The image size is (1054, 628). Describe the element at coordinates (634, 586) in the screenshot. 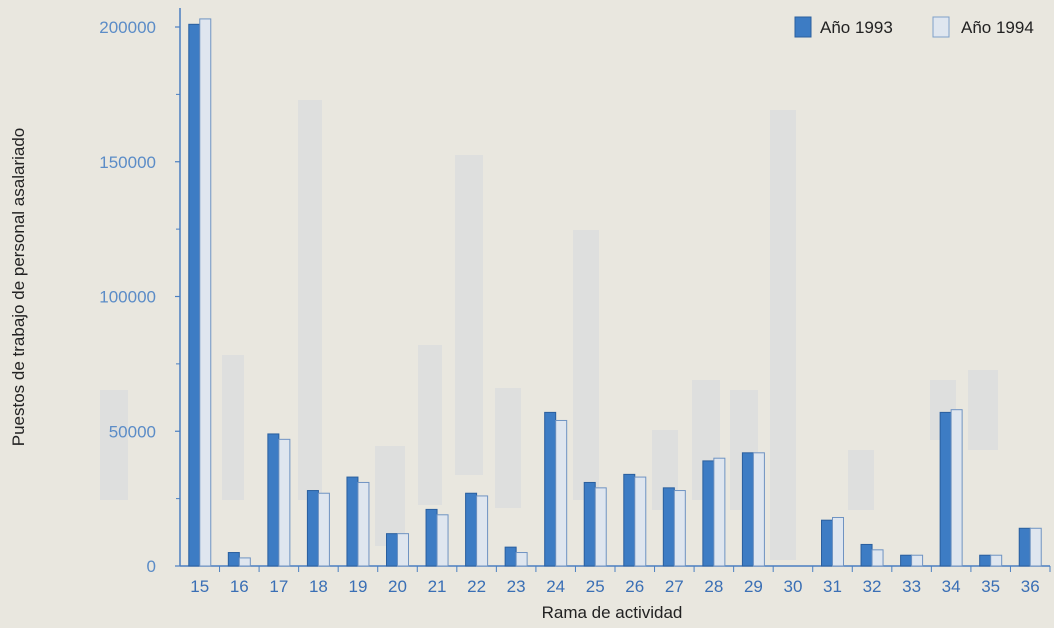

I see `x-tick-label: 26` at that location.